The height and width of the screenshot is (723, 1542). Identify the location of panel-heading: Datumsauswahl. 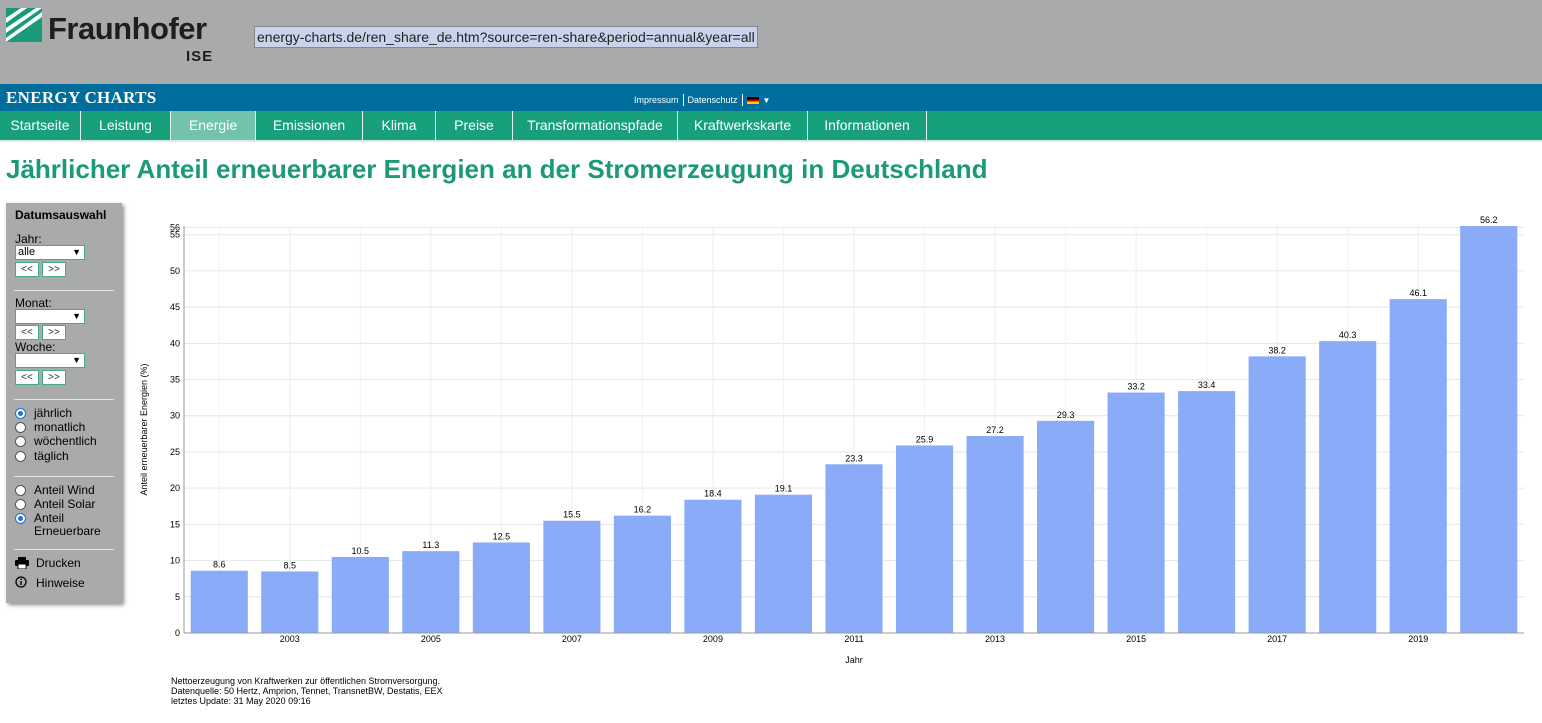
(61, 215).